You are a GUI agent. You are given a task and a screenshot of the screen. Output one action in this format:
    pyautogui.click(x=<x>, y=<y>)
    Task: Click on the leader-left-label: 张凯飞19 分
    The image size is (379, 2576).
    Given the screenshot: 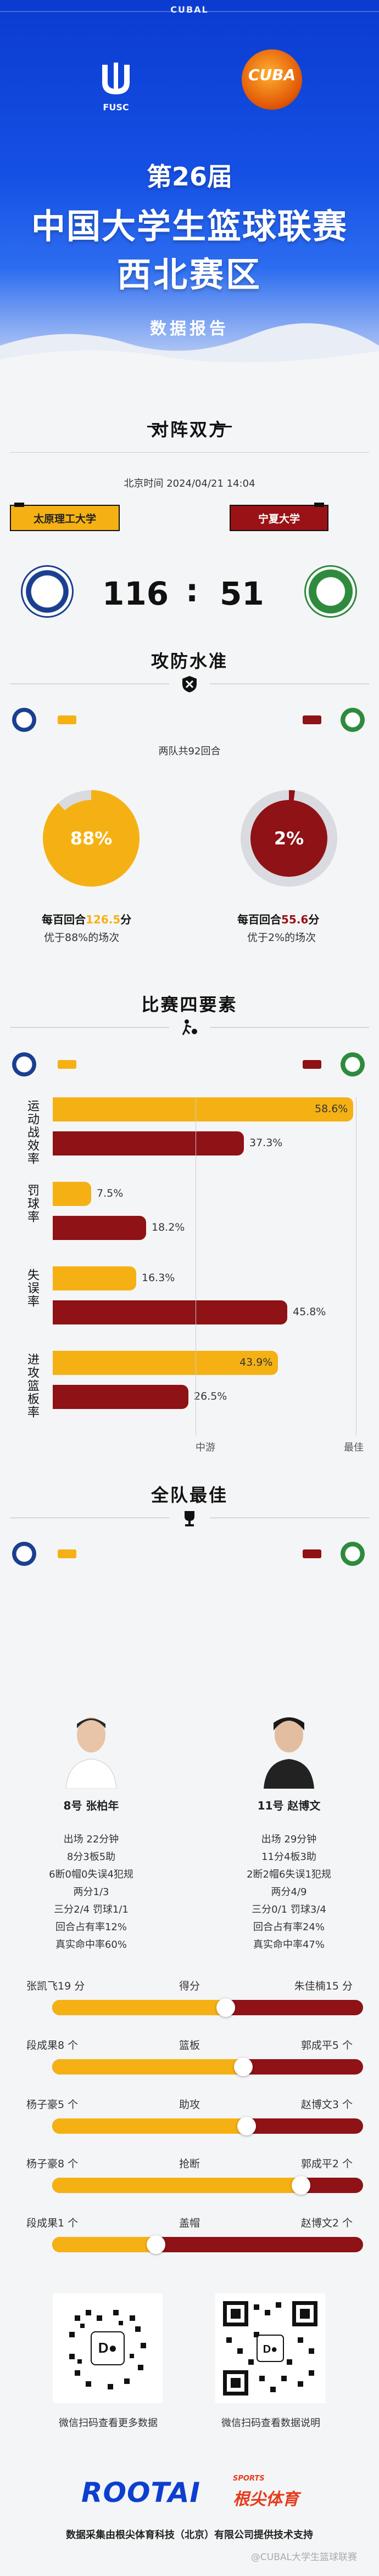 What is the action you would take?
    pyautogui.click(x=55, y=1986)
    